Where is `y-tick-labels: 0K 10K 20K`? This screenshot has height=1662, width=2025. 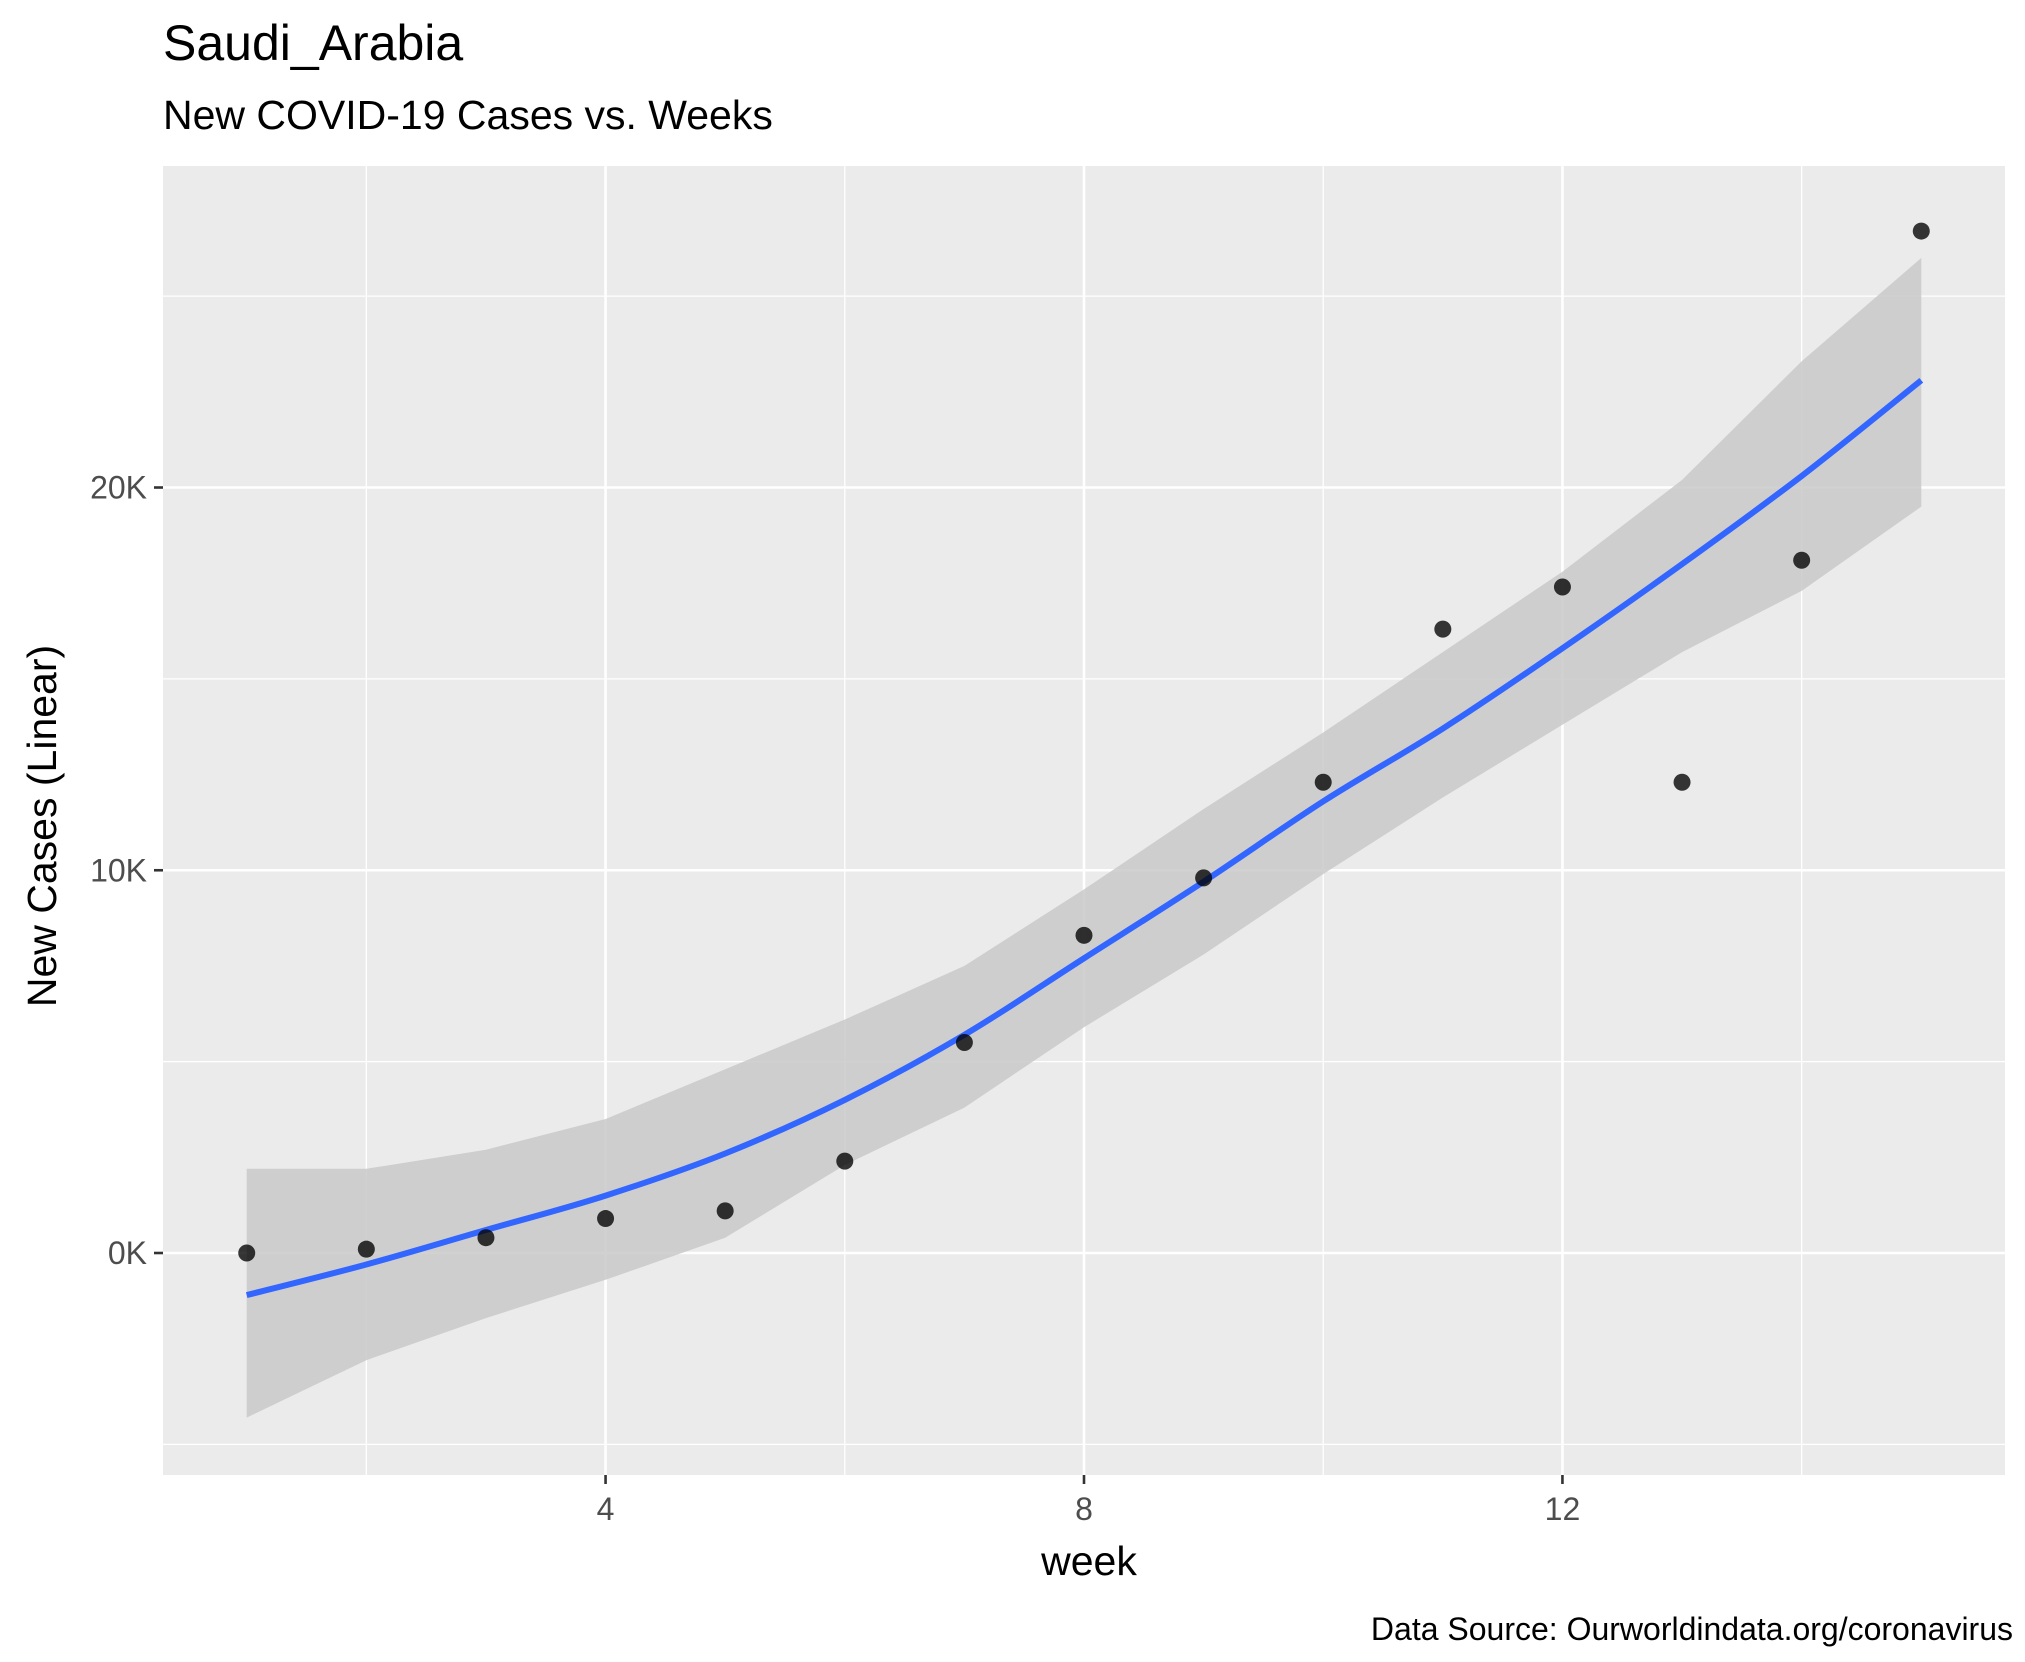
y-tick-labels: 0K 10K 20K is located at coordinates (118, 870).